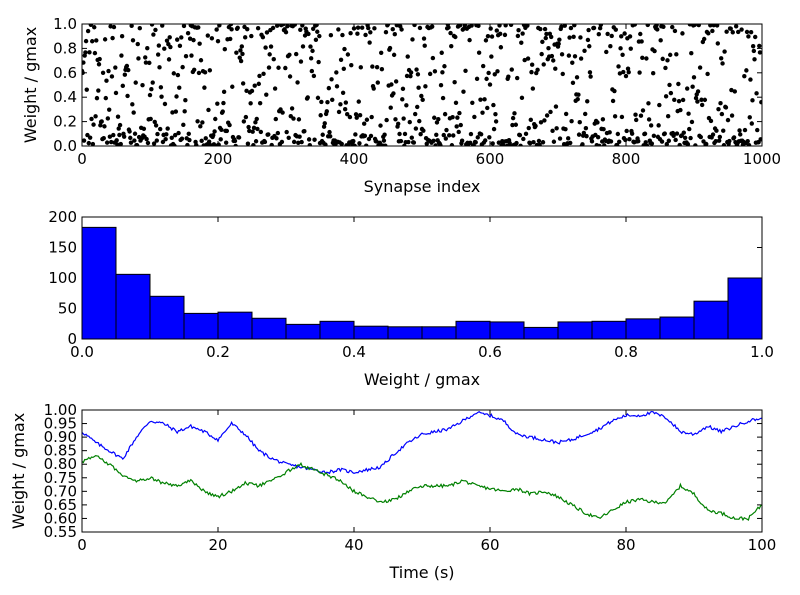 The width and height of the screenshot is (800, 595). What do you see at coordinates (60, 410) in the screenshot?
I see `y-tick-label: 1.00` at bounding box center [60, 410].